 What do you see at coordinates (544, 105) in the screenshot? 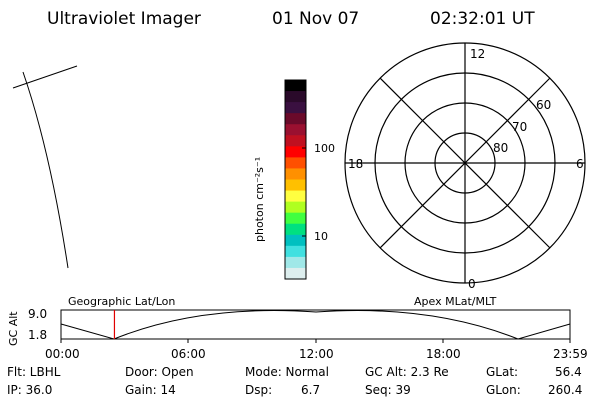
I see `polar-ring-label-60: 60` at bounding box center [544, 105].